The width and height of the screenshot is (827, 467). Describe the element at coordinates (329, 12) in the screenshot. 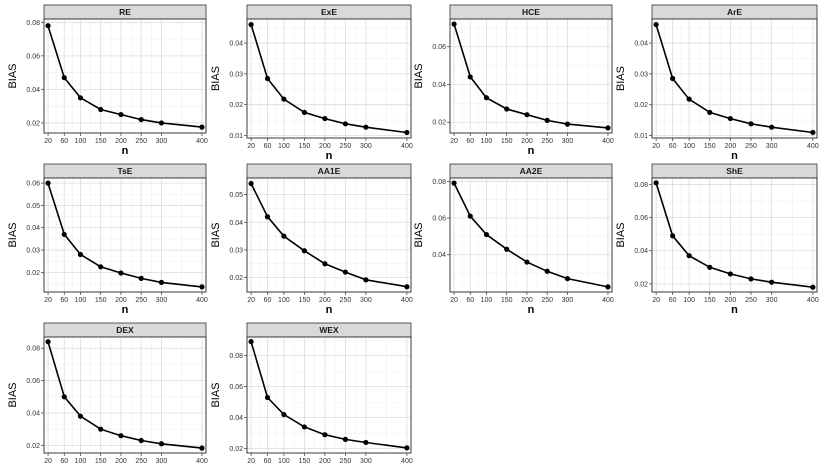

I see `facet-title: ExE` at that location.